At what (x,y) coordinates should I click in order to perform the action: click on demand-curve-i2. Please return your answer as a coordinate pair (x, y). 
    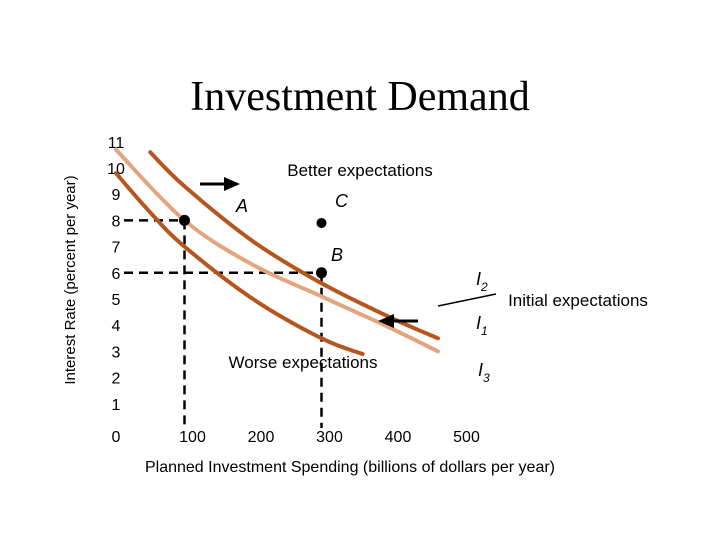
    Looking at the image, I should click on (294, 245).